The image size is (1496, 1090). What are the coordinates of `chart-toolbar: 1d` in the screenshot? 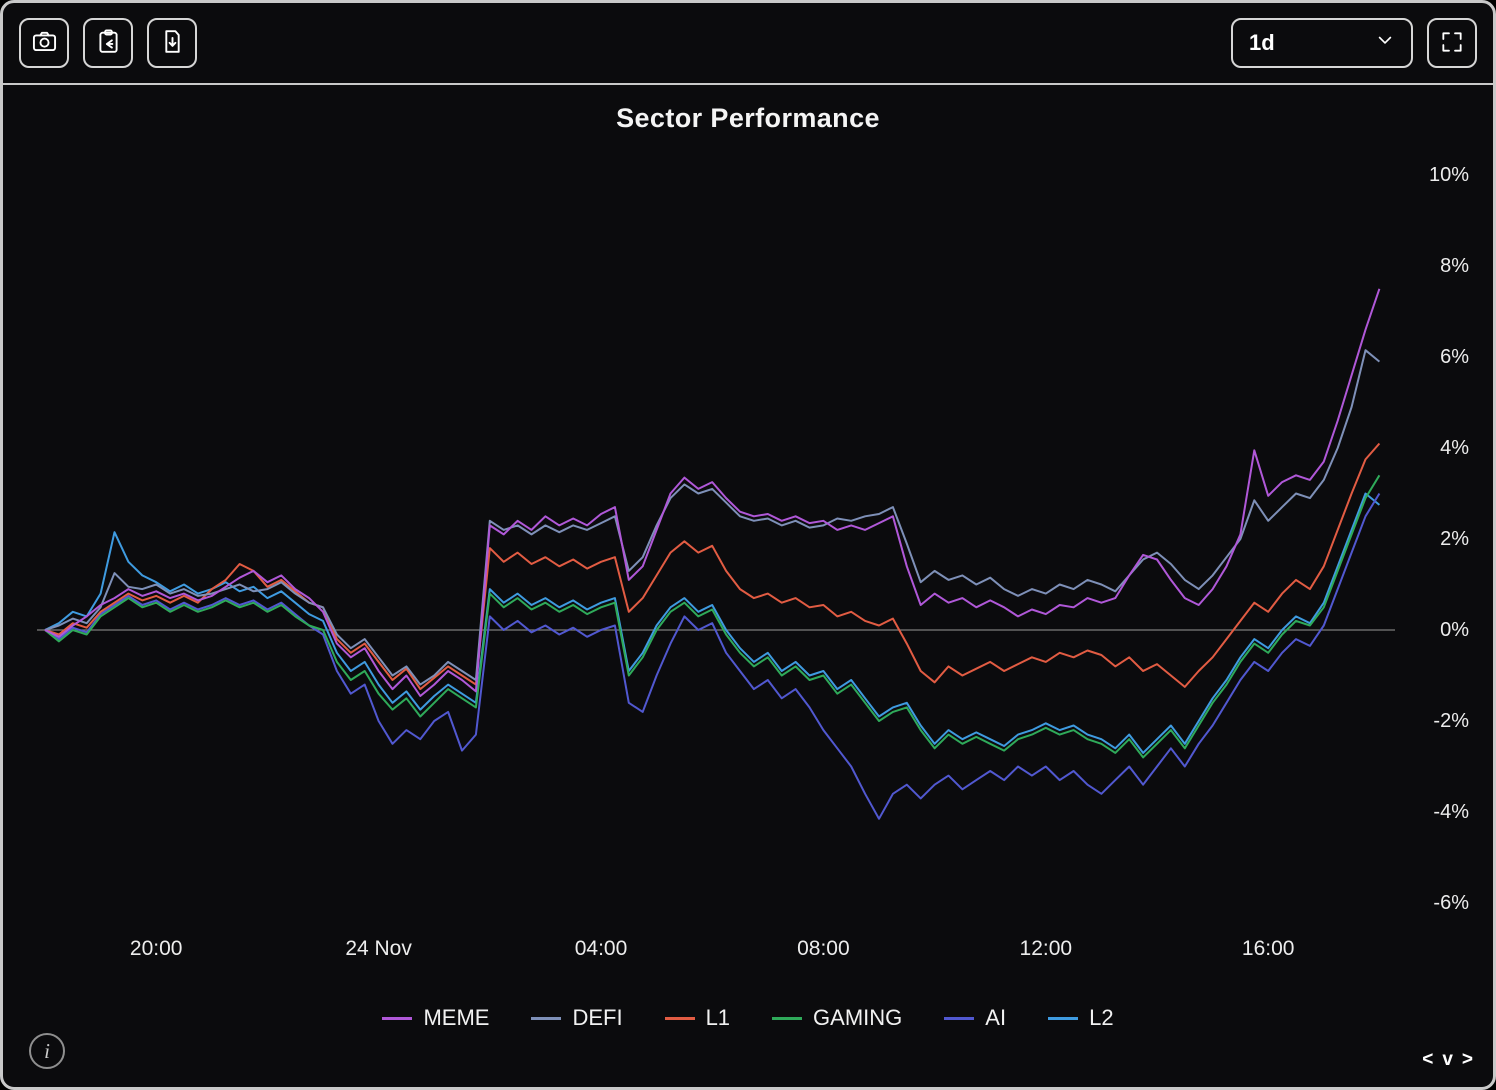 It's located at (748, 44).